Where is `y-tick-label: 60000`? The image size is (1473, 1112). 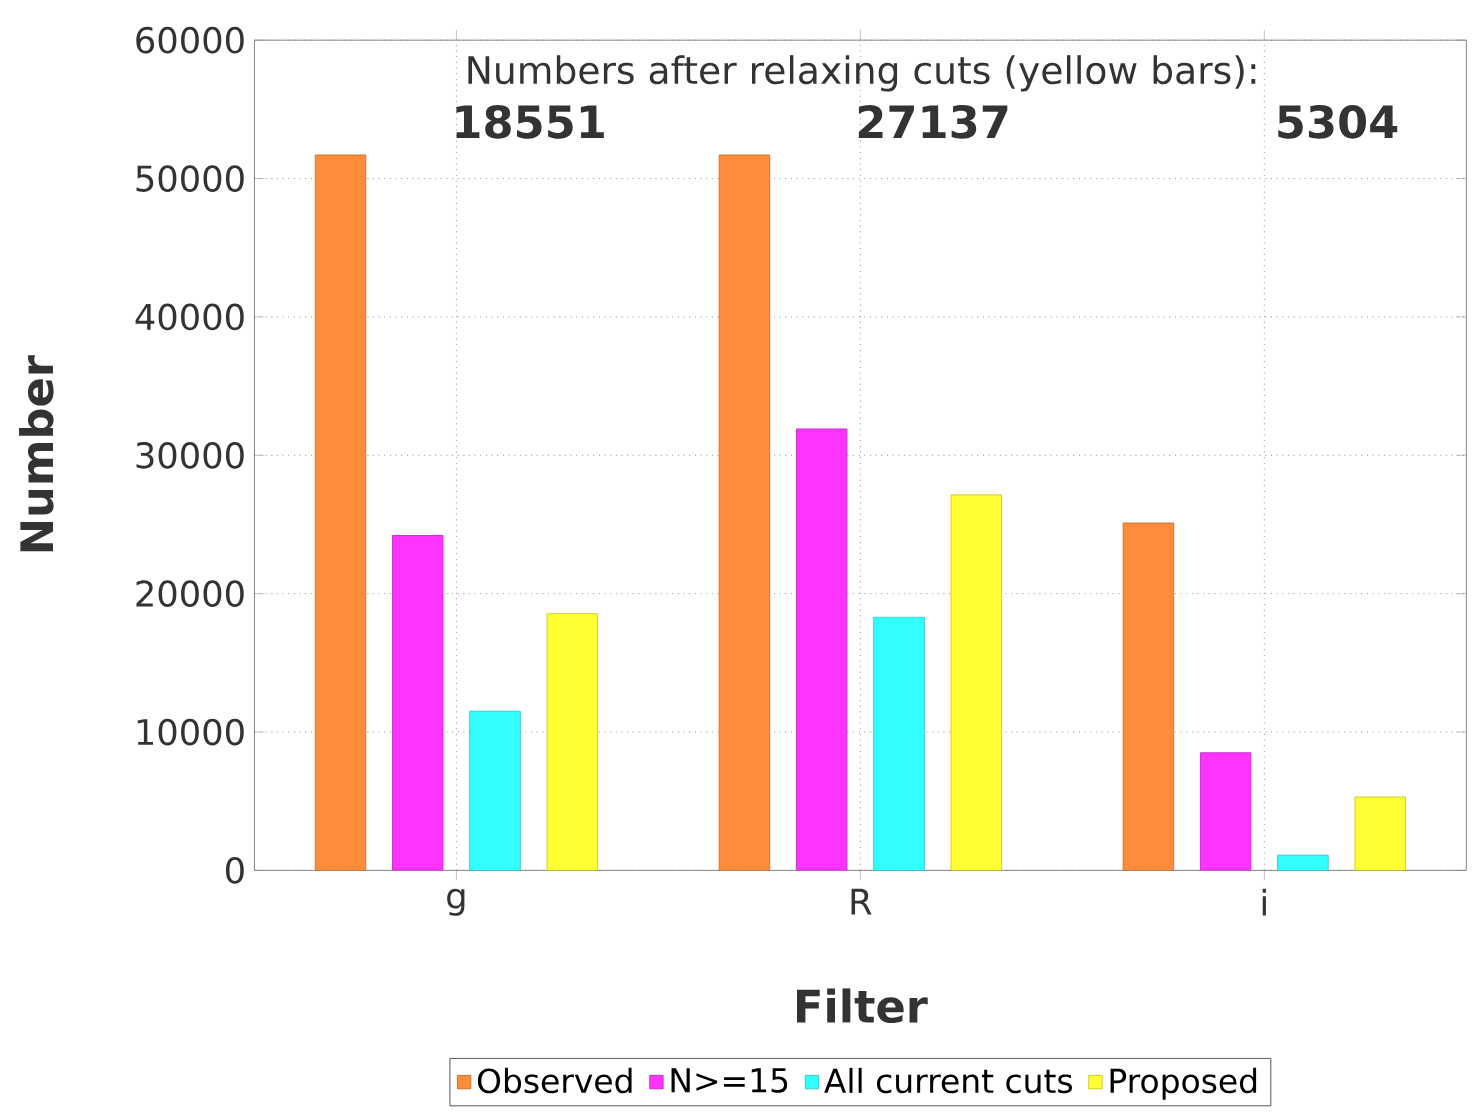 y-tick-label: 60000 is located at coordinates (190, 40).